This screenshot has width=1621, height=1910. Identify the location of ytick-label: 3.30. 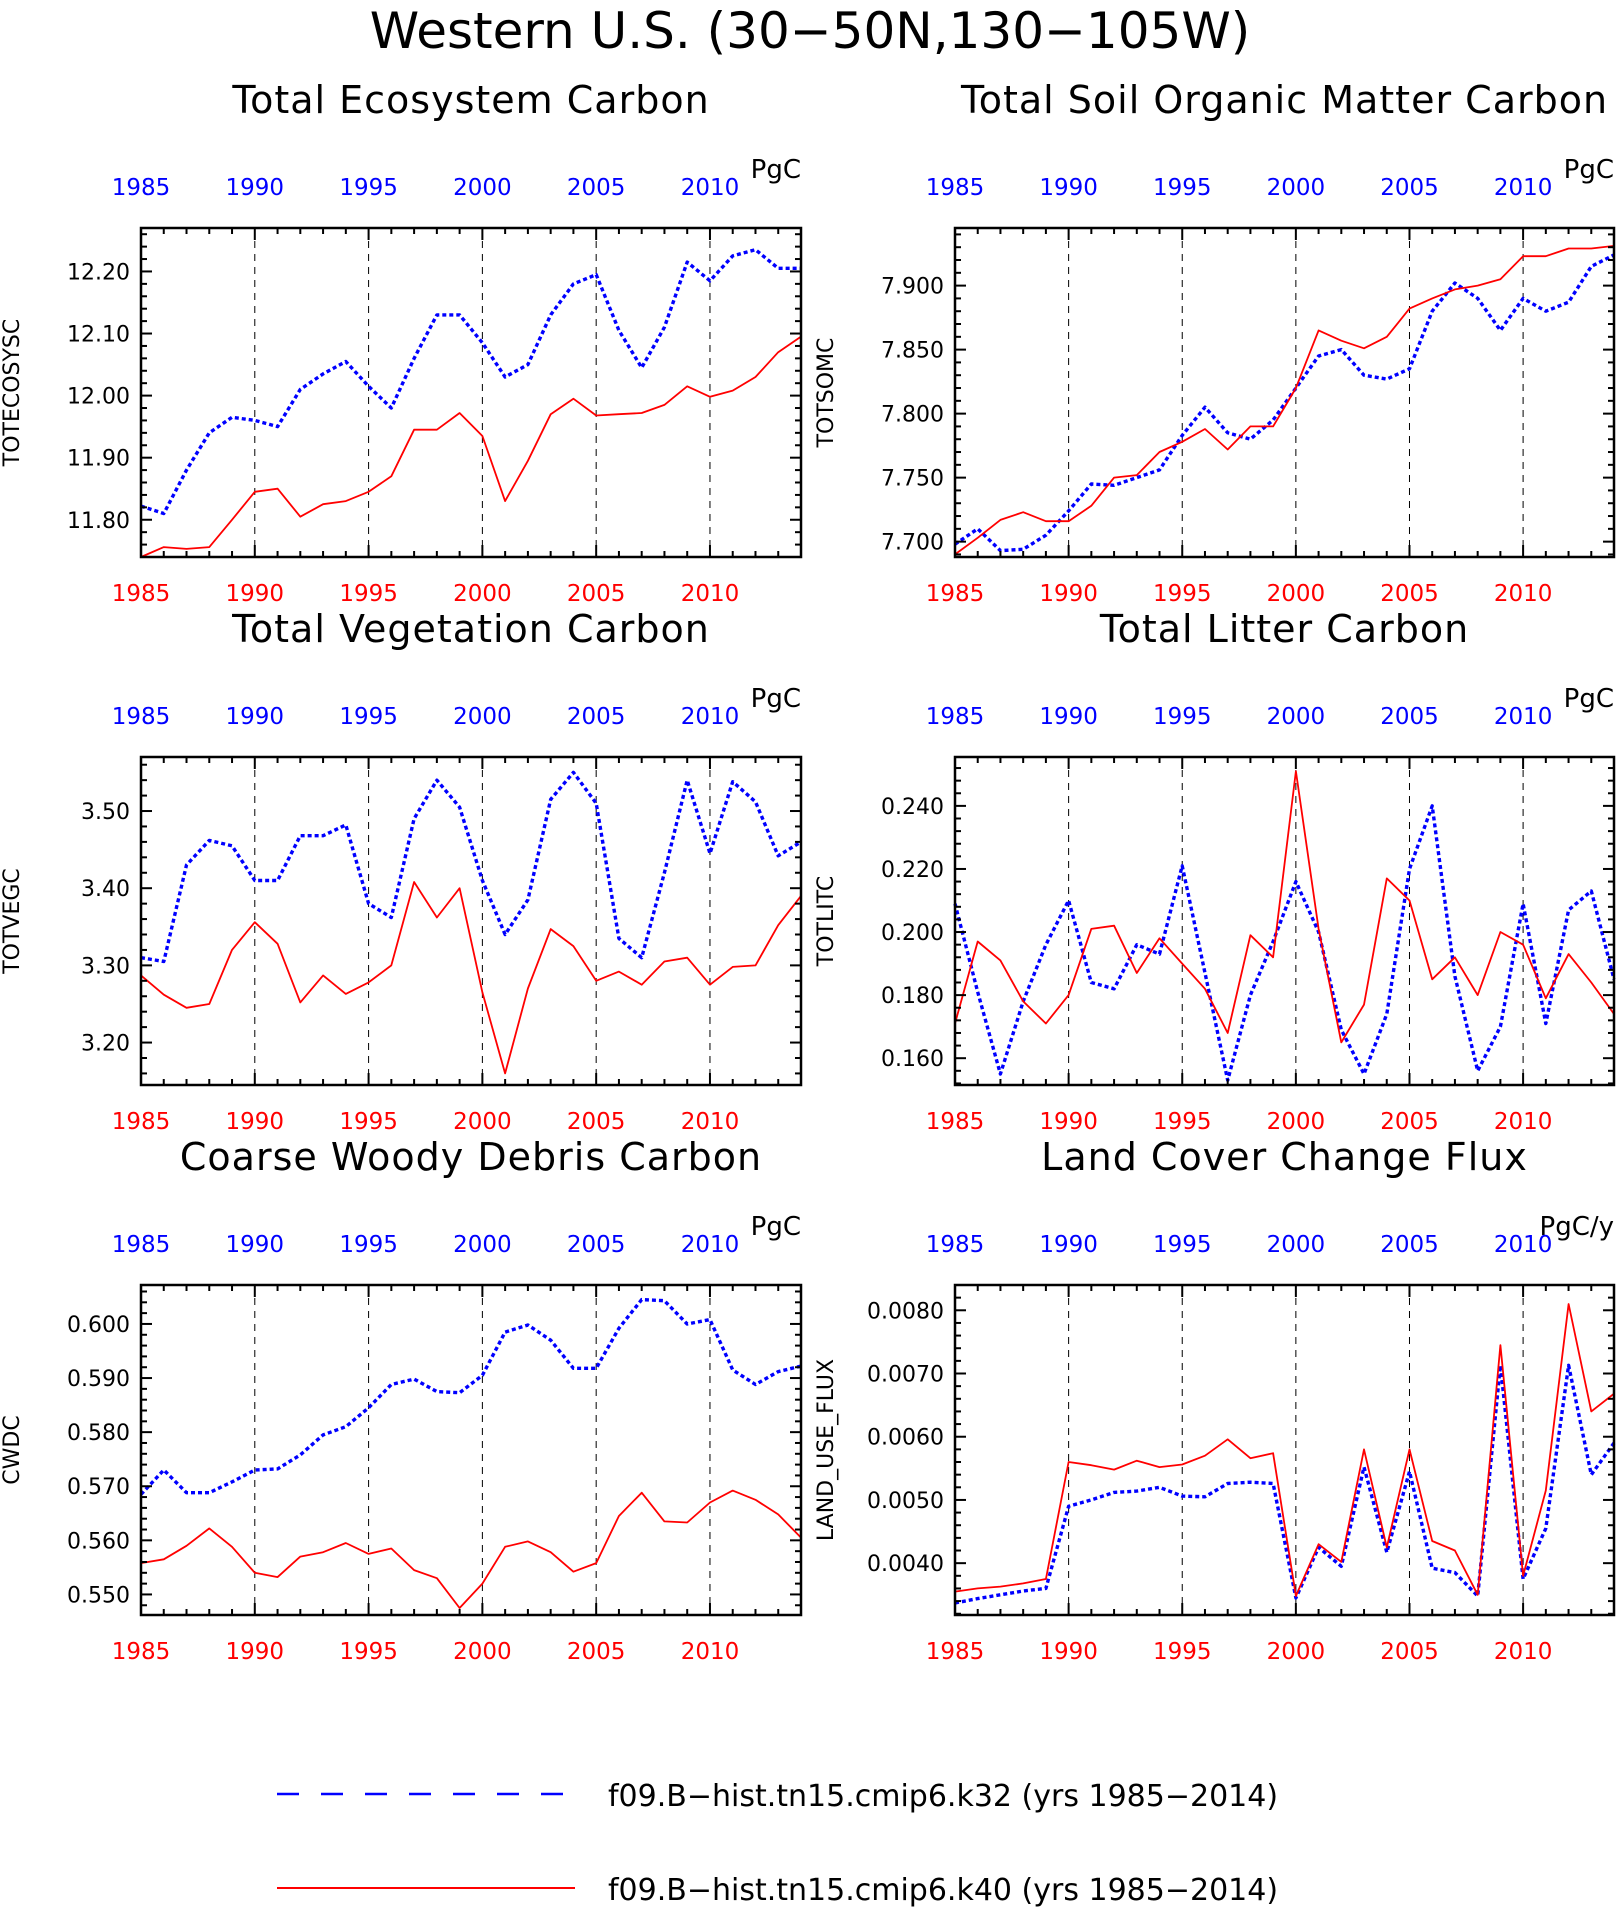
(105, 966).